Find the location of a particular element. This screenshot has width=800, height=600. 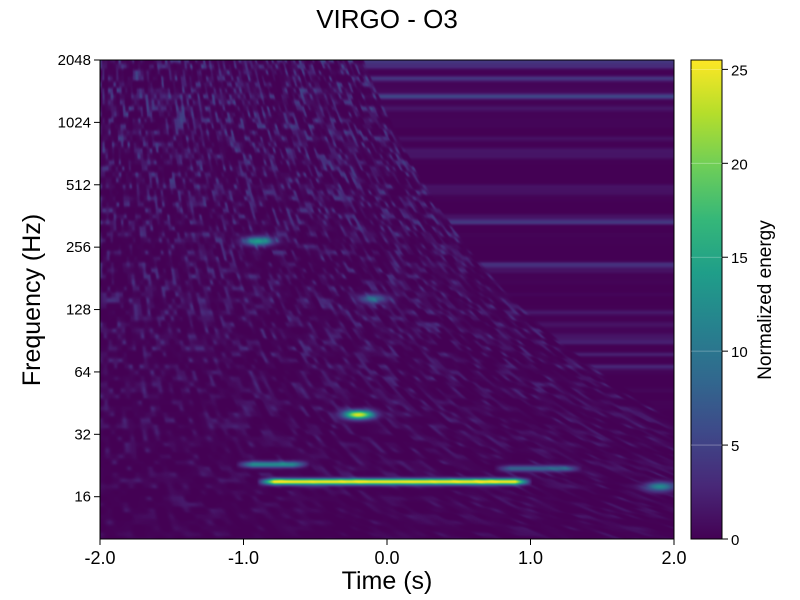

y-tick-label: 64 is located at coordinates (82, 372).